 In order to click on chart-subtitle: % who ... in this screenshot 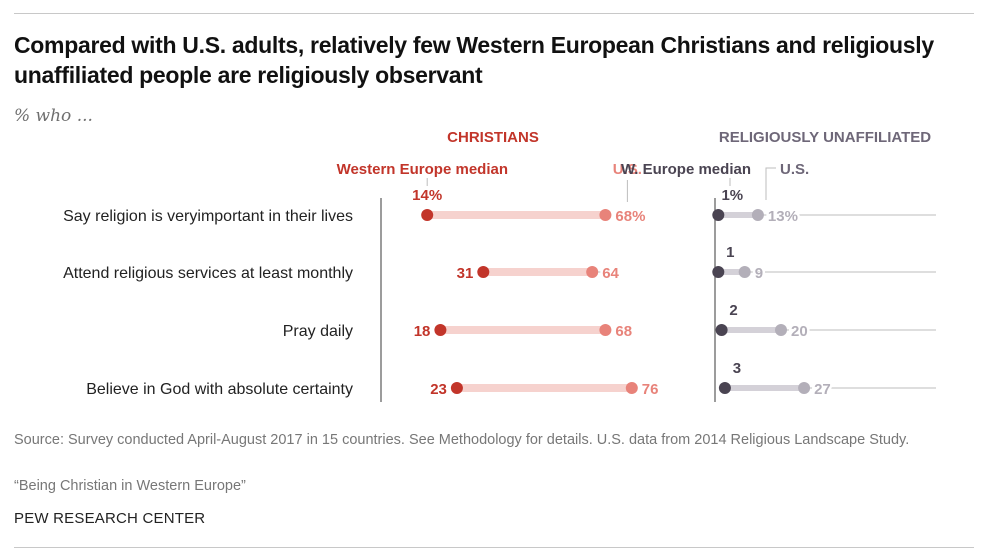, I will do `click(53, 116)`.